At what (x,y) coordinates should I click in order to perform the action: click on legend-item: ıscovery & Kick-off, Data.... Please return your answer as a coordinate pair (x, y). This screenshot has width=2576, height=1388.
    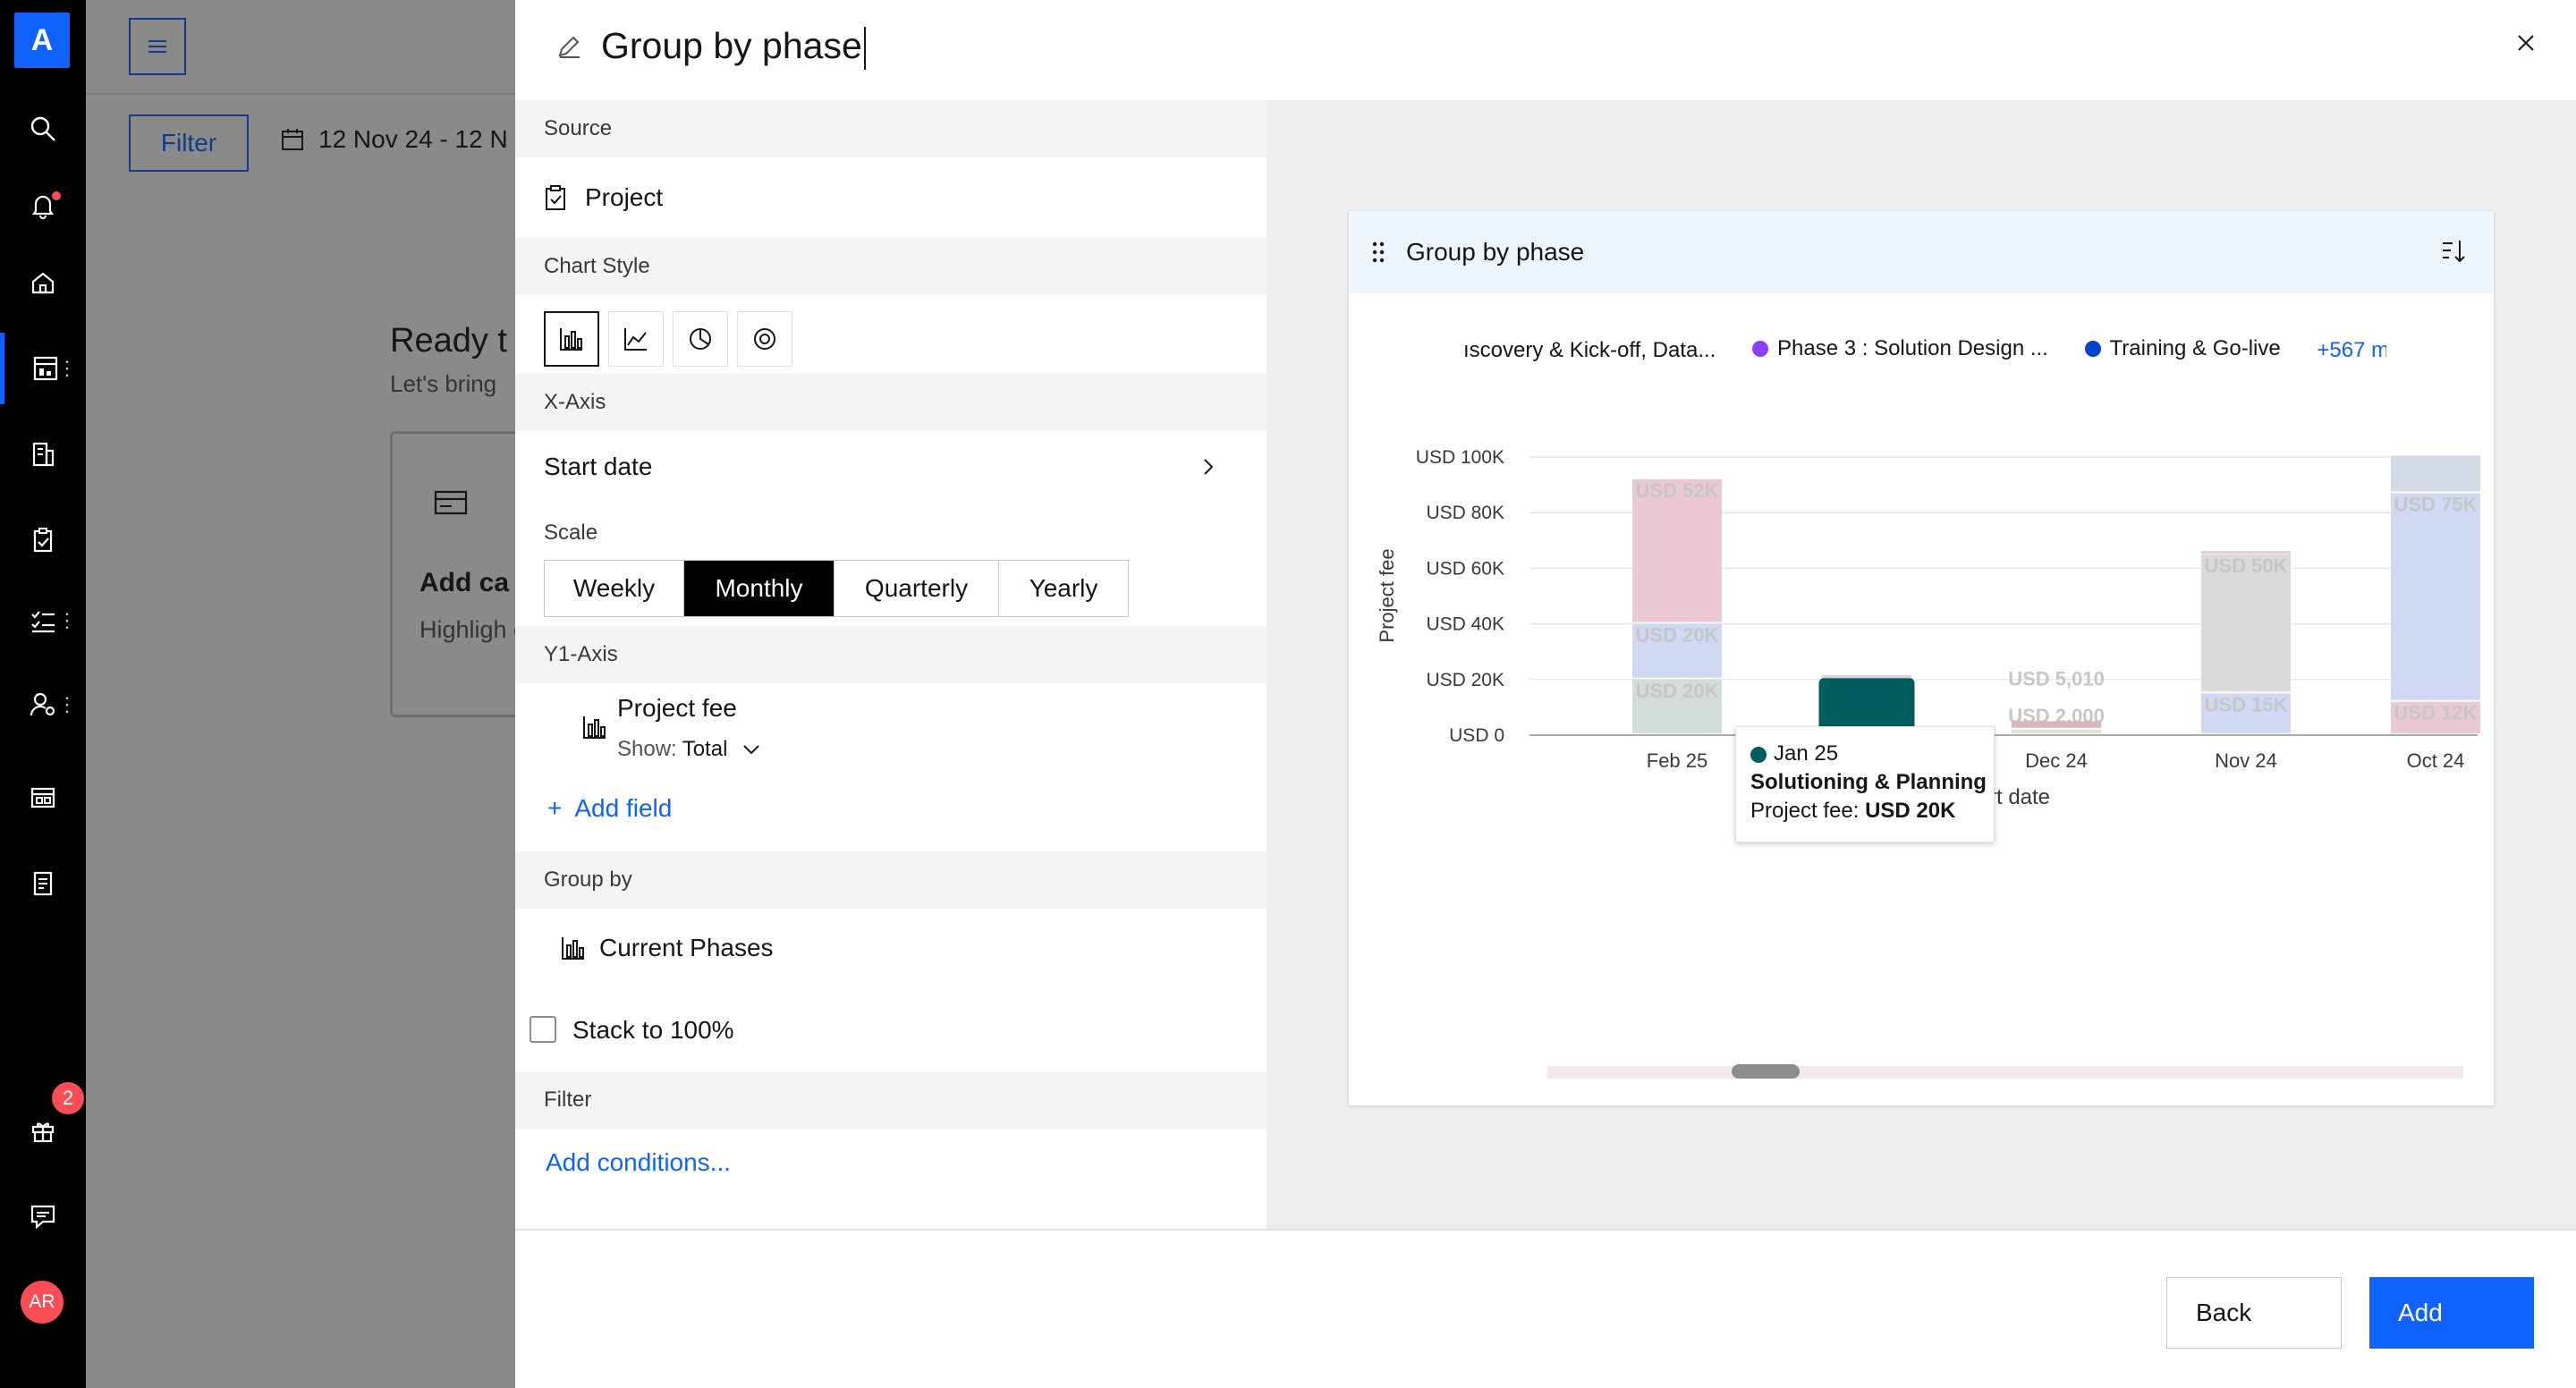
    Looking at the image, I should click on (1589, 351).